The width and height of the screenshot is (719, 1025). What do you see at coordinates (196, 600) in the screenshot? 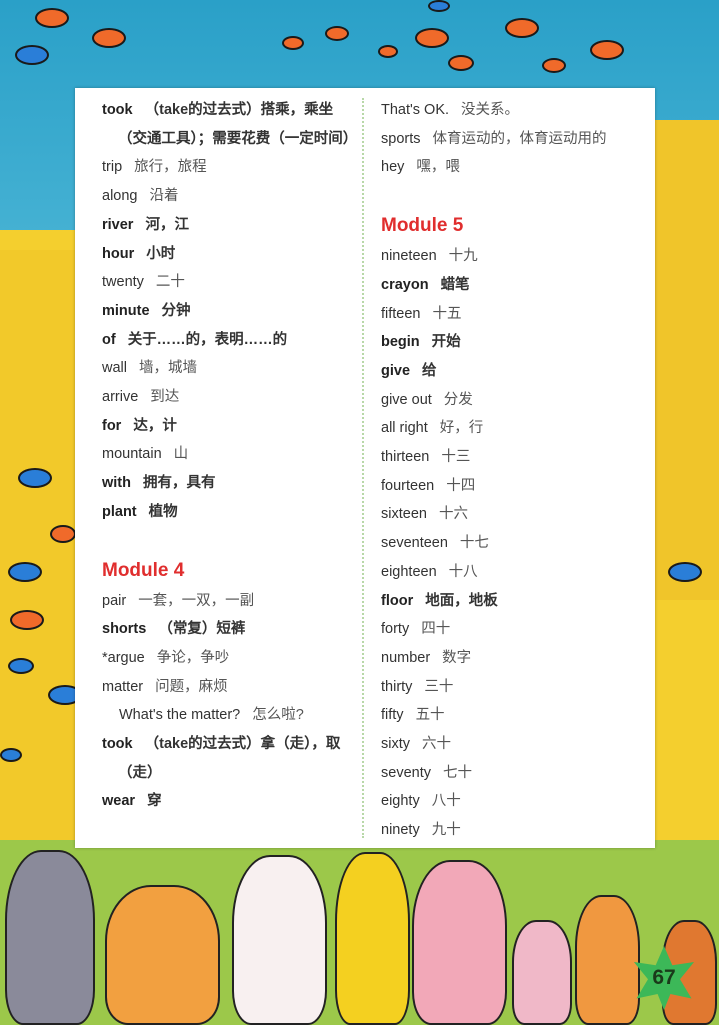
I see `meaning: 一套，一双，一副` at bounding box center [196, 600].